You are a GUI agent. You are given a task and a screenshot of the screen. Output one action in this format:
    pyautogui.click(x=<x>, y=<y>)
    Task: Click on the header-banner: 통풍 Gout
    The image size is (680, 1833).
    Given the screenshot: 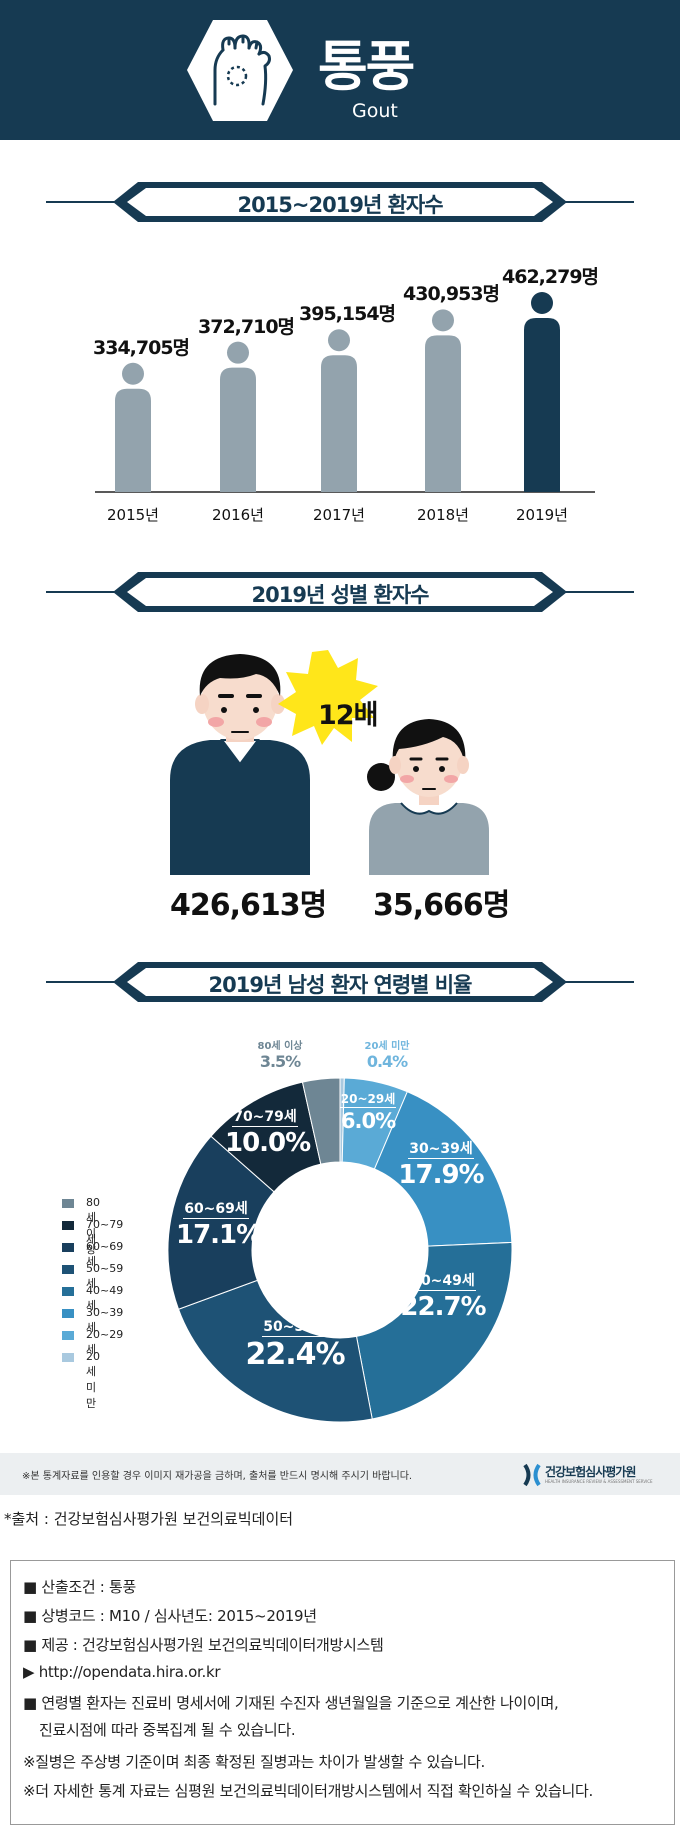 What is the action you would take?
    pyautogui.click(x=340, y=70)
    